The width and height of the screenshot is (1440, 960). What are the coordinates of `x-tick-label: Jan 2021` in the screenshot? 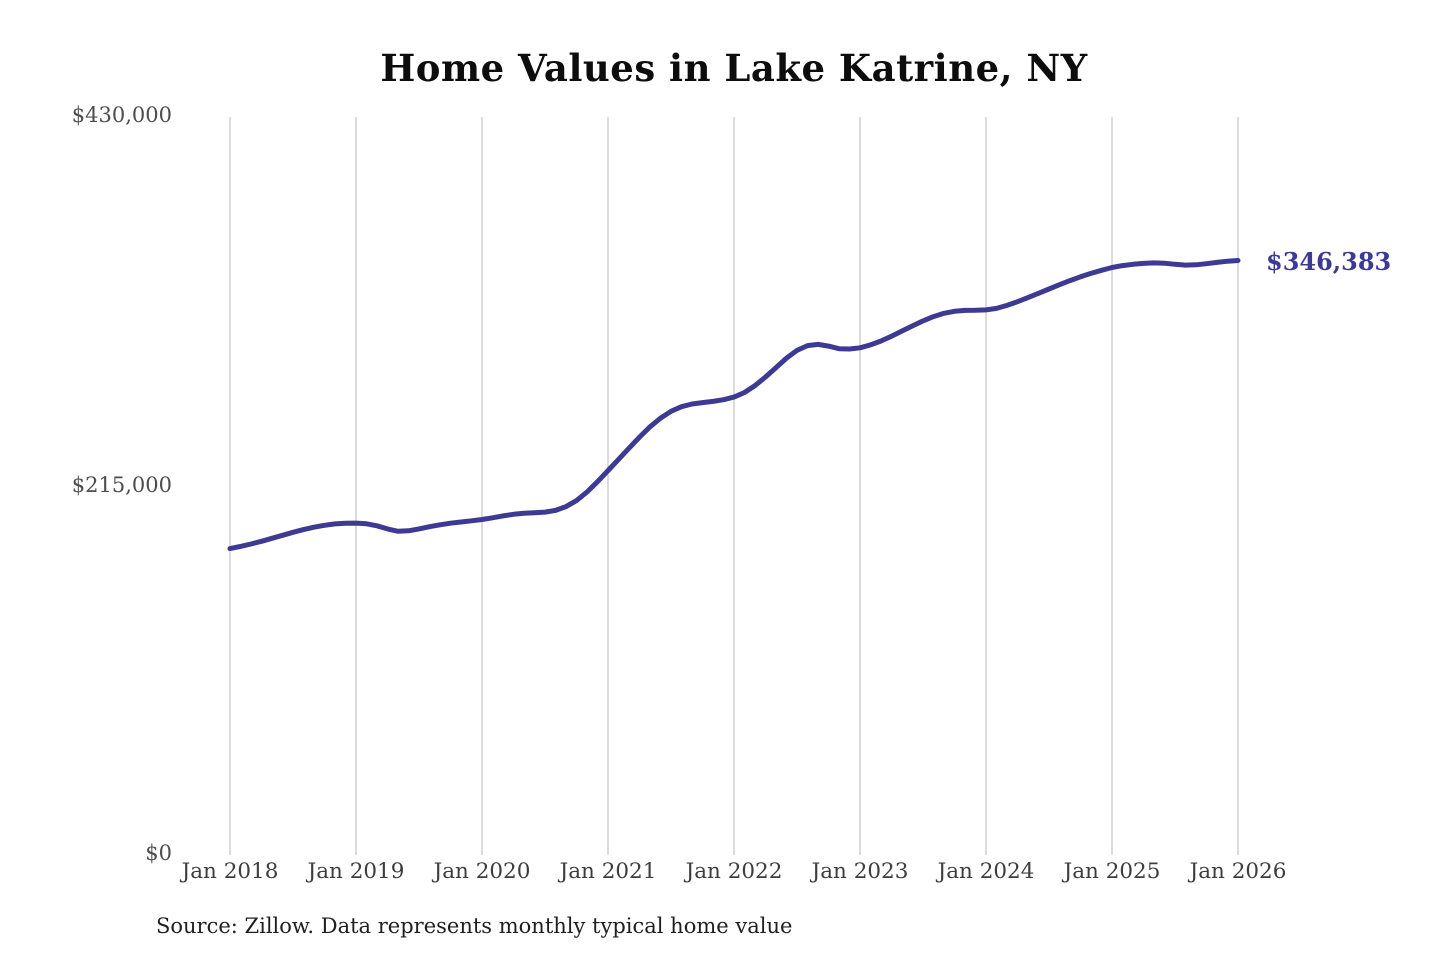 It's located at (607, 871).